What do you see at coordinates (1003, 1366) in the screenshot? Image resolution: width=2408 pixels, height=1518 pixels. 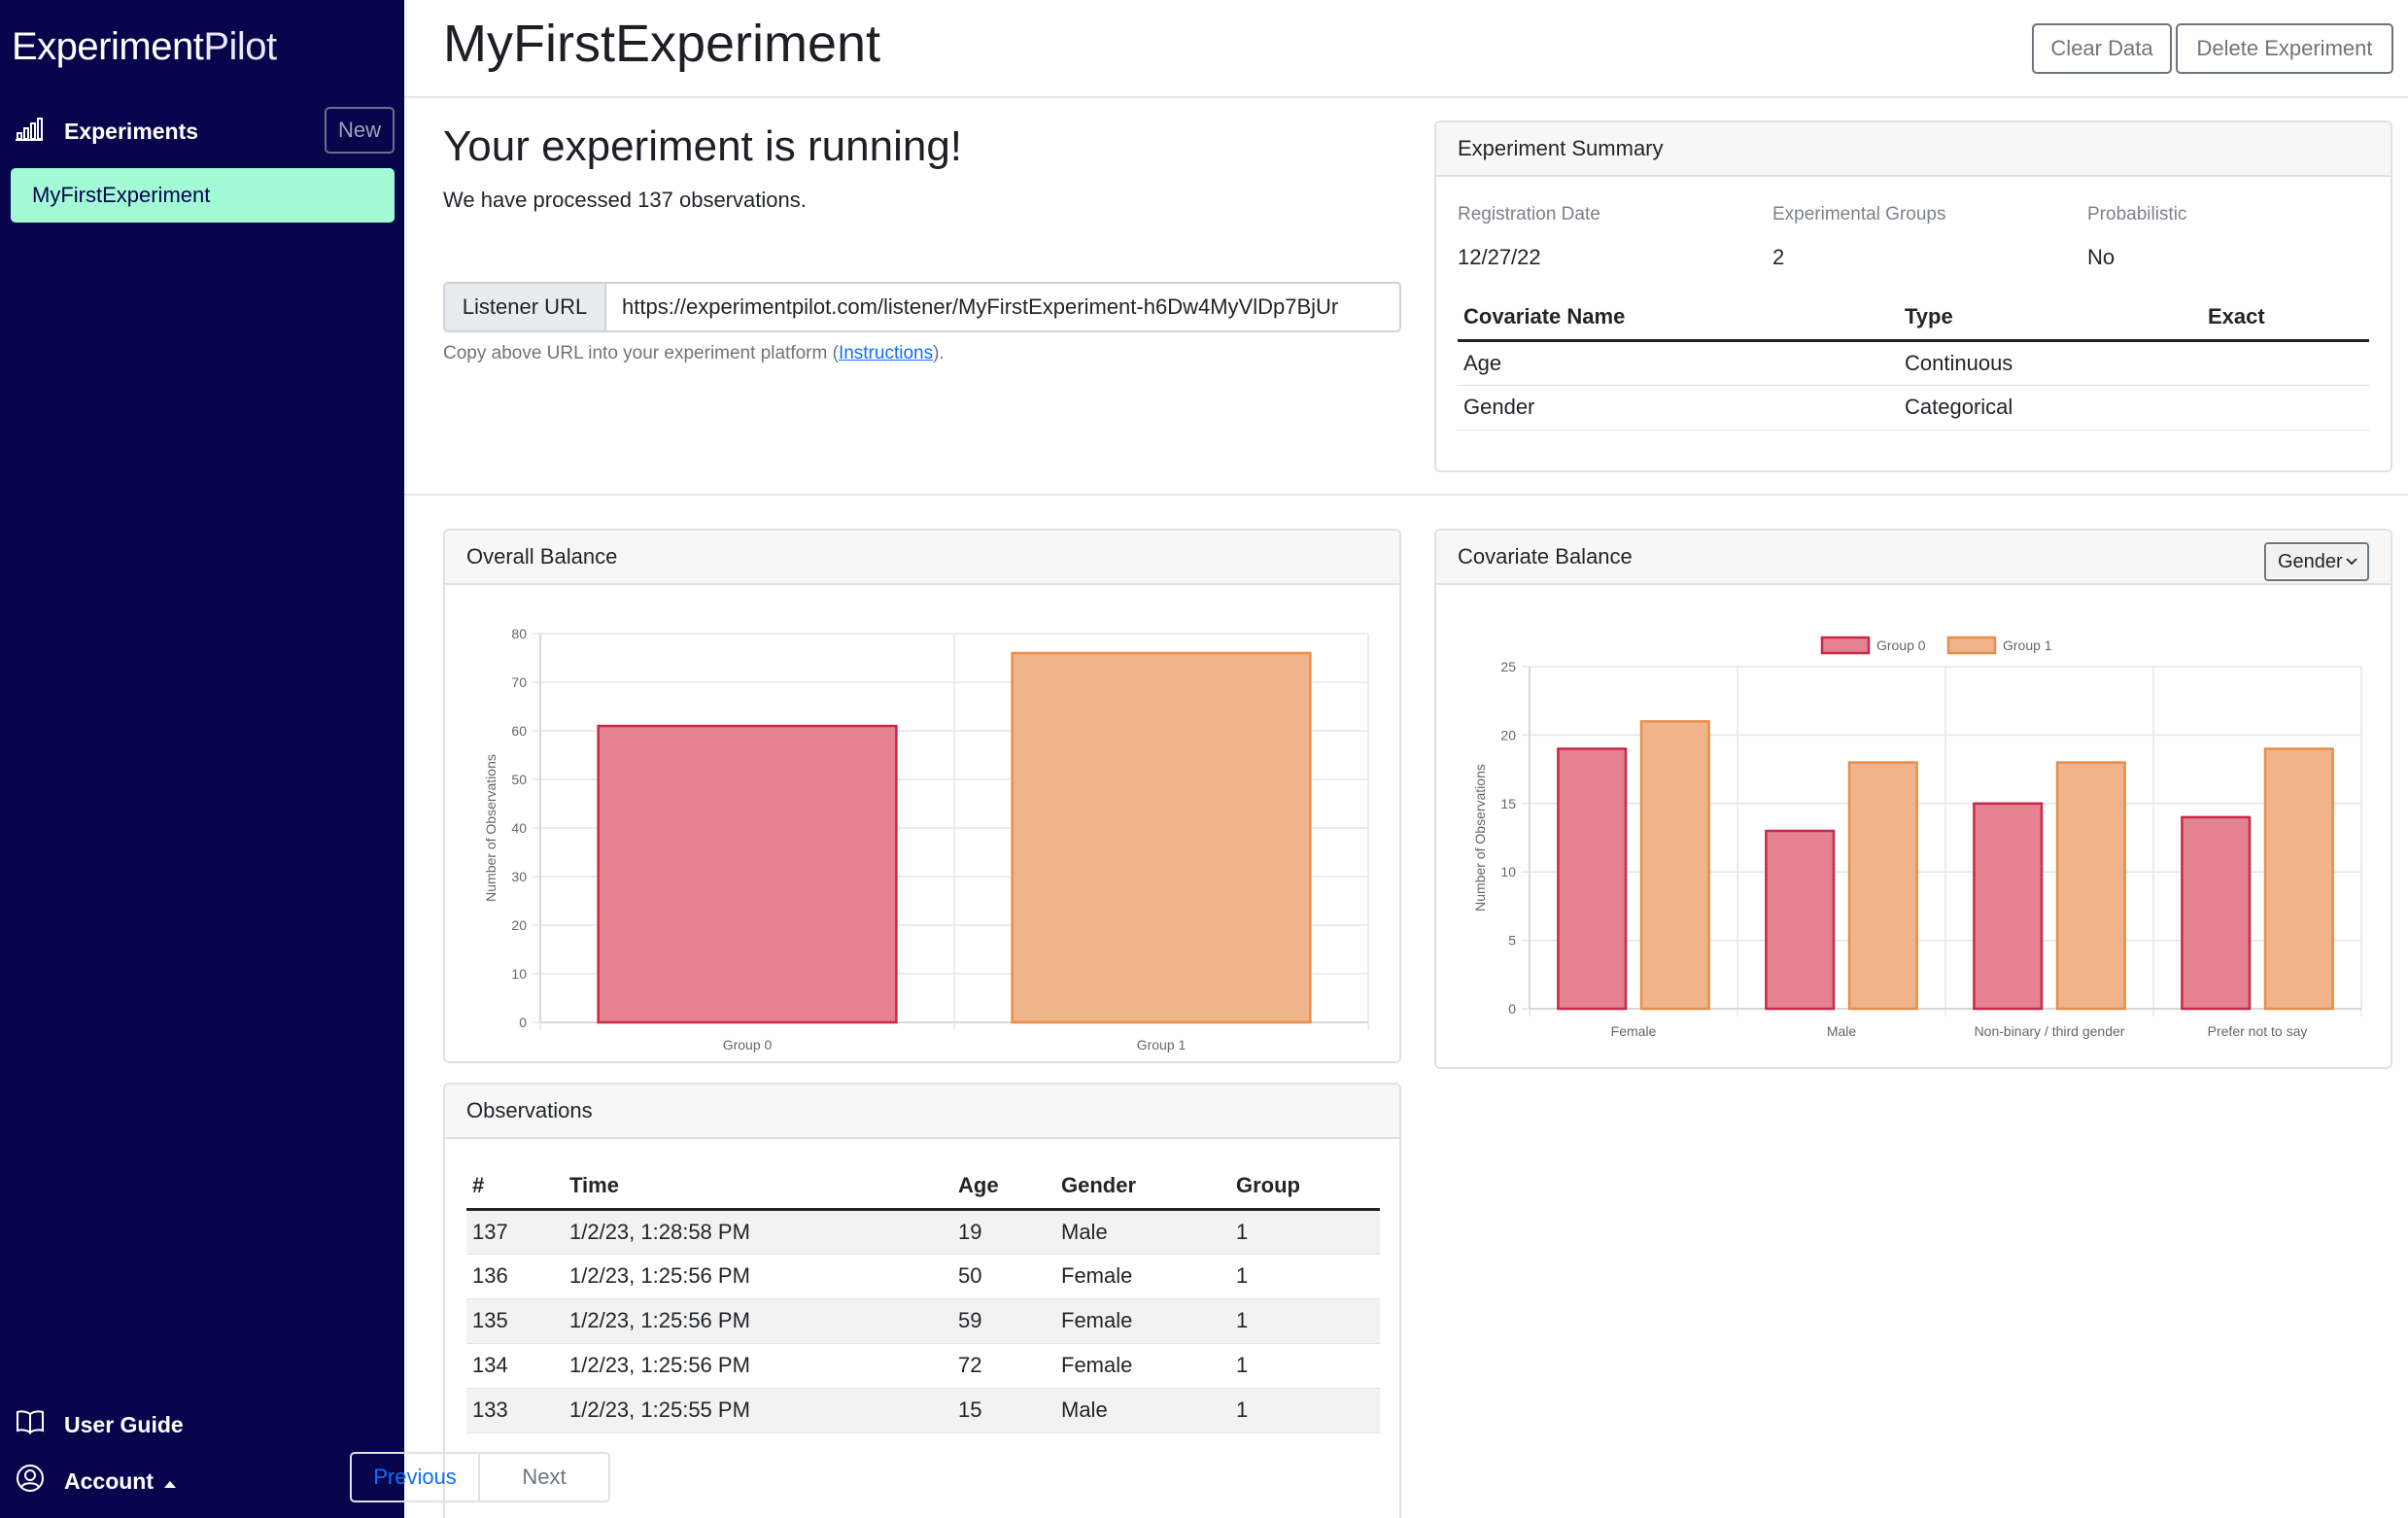 I see `obs-age: 72` at bounding box center [1003, 1366].